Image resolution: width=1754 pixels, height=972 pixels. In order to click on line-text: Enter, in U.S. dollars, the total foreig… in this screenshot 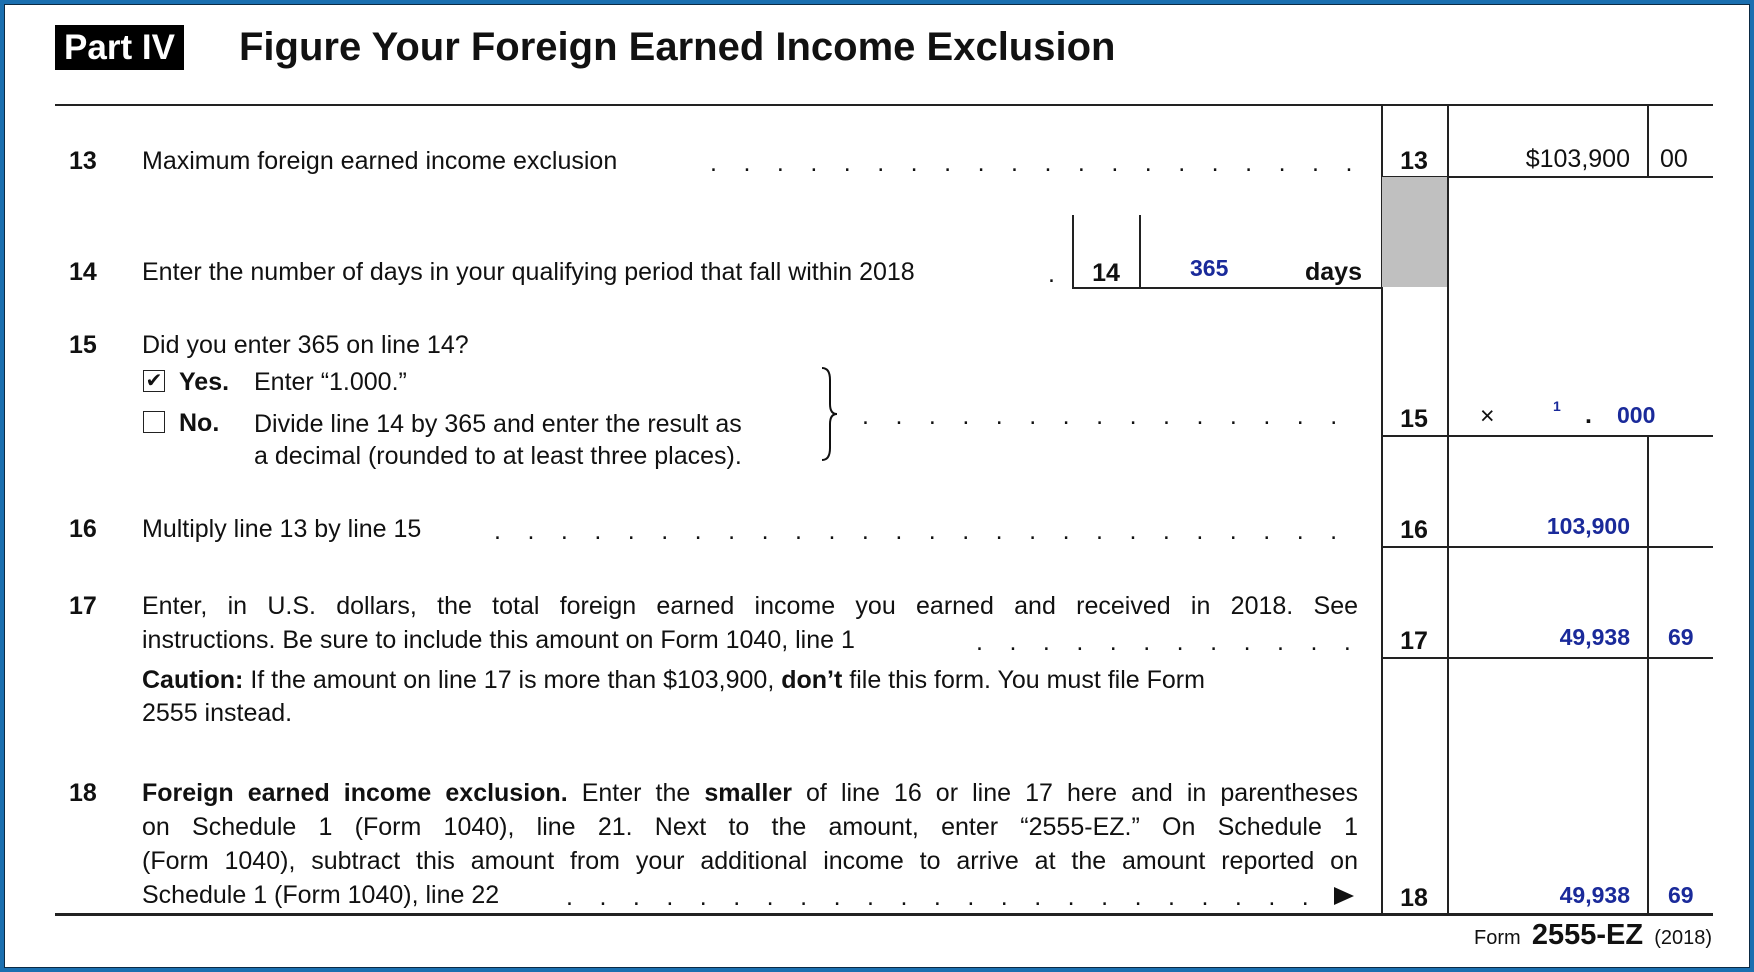, I will do `click(750, 606)`.